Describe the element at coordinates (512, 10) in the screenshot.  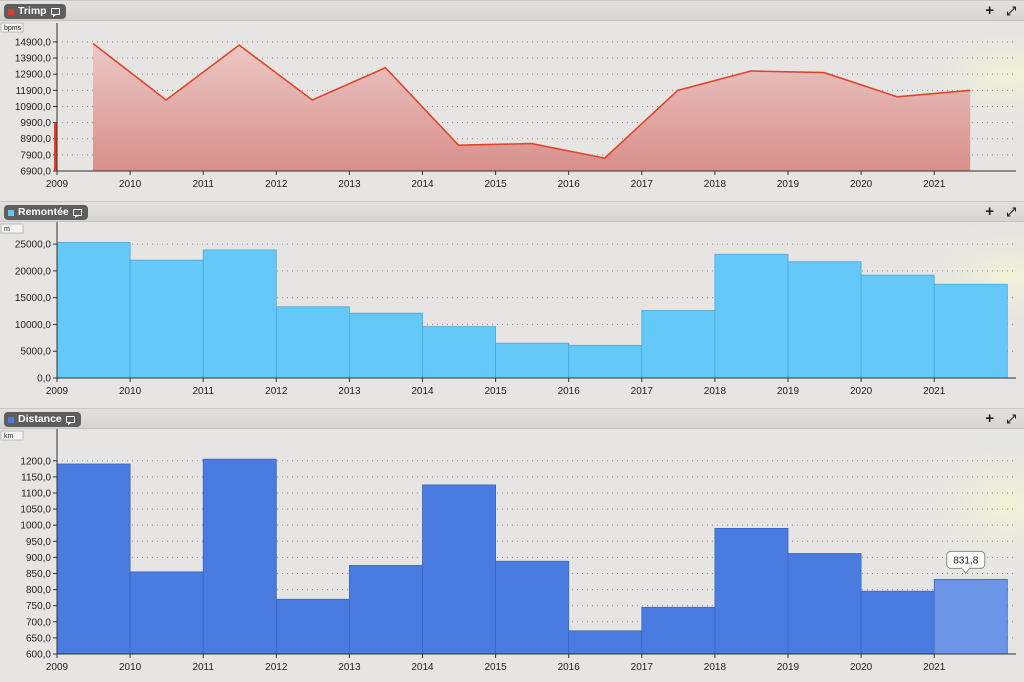
I see `trimp-panel-header: Trimp + ⤢` at that location.